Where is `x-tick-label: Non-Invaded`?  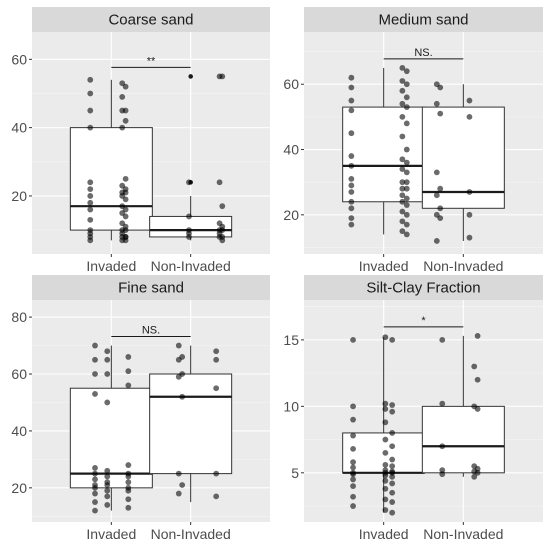
x-tick-label: Non-Invaded is located at coordinates (191, 266).